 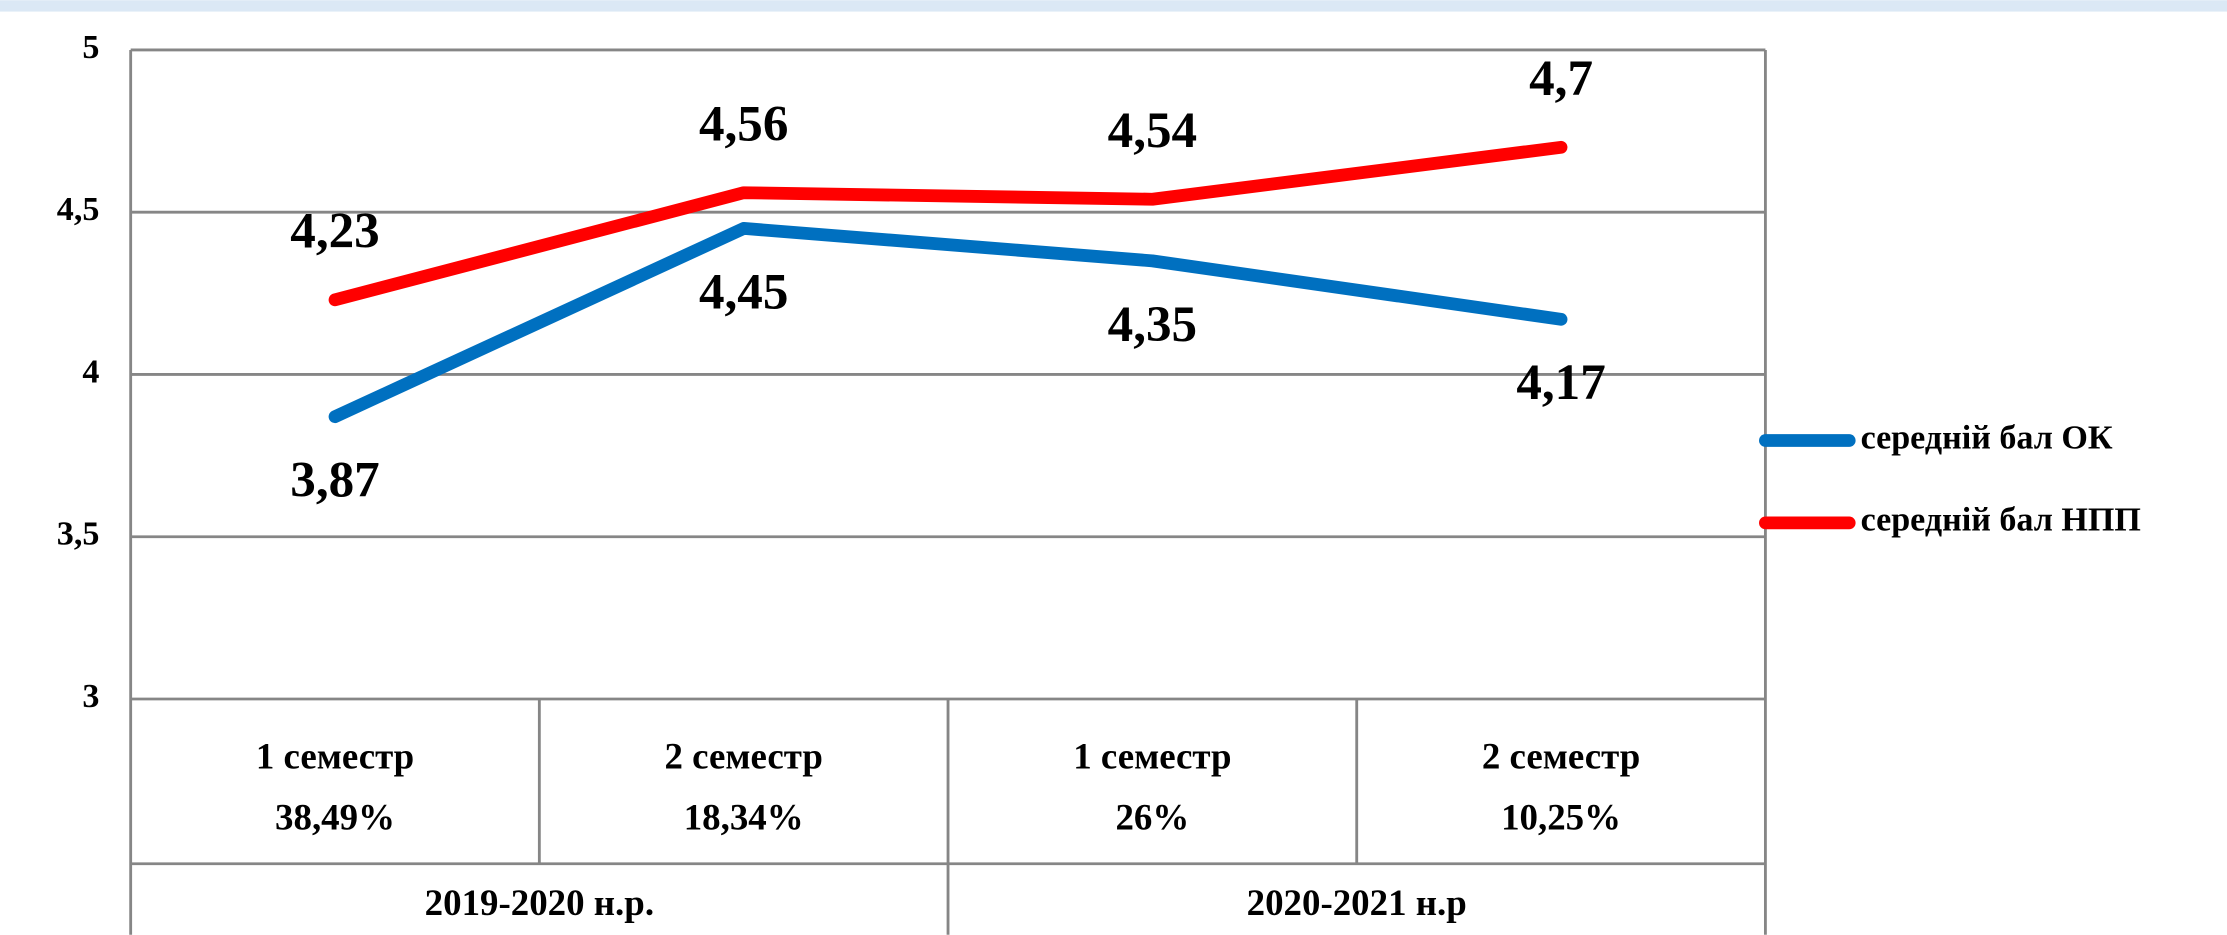 I want to click on x-tick-label: 26%, so click(x=1152, y=817).